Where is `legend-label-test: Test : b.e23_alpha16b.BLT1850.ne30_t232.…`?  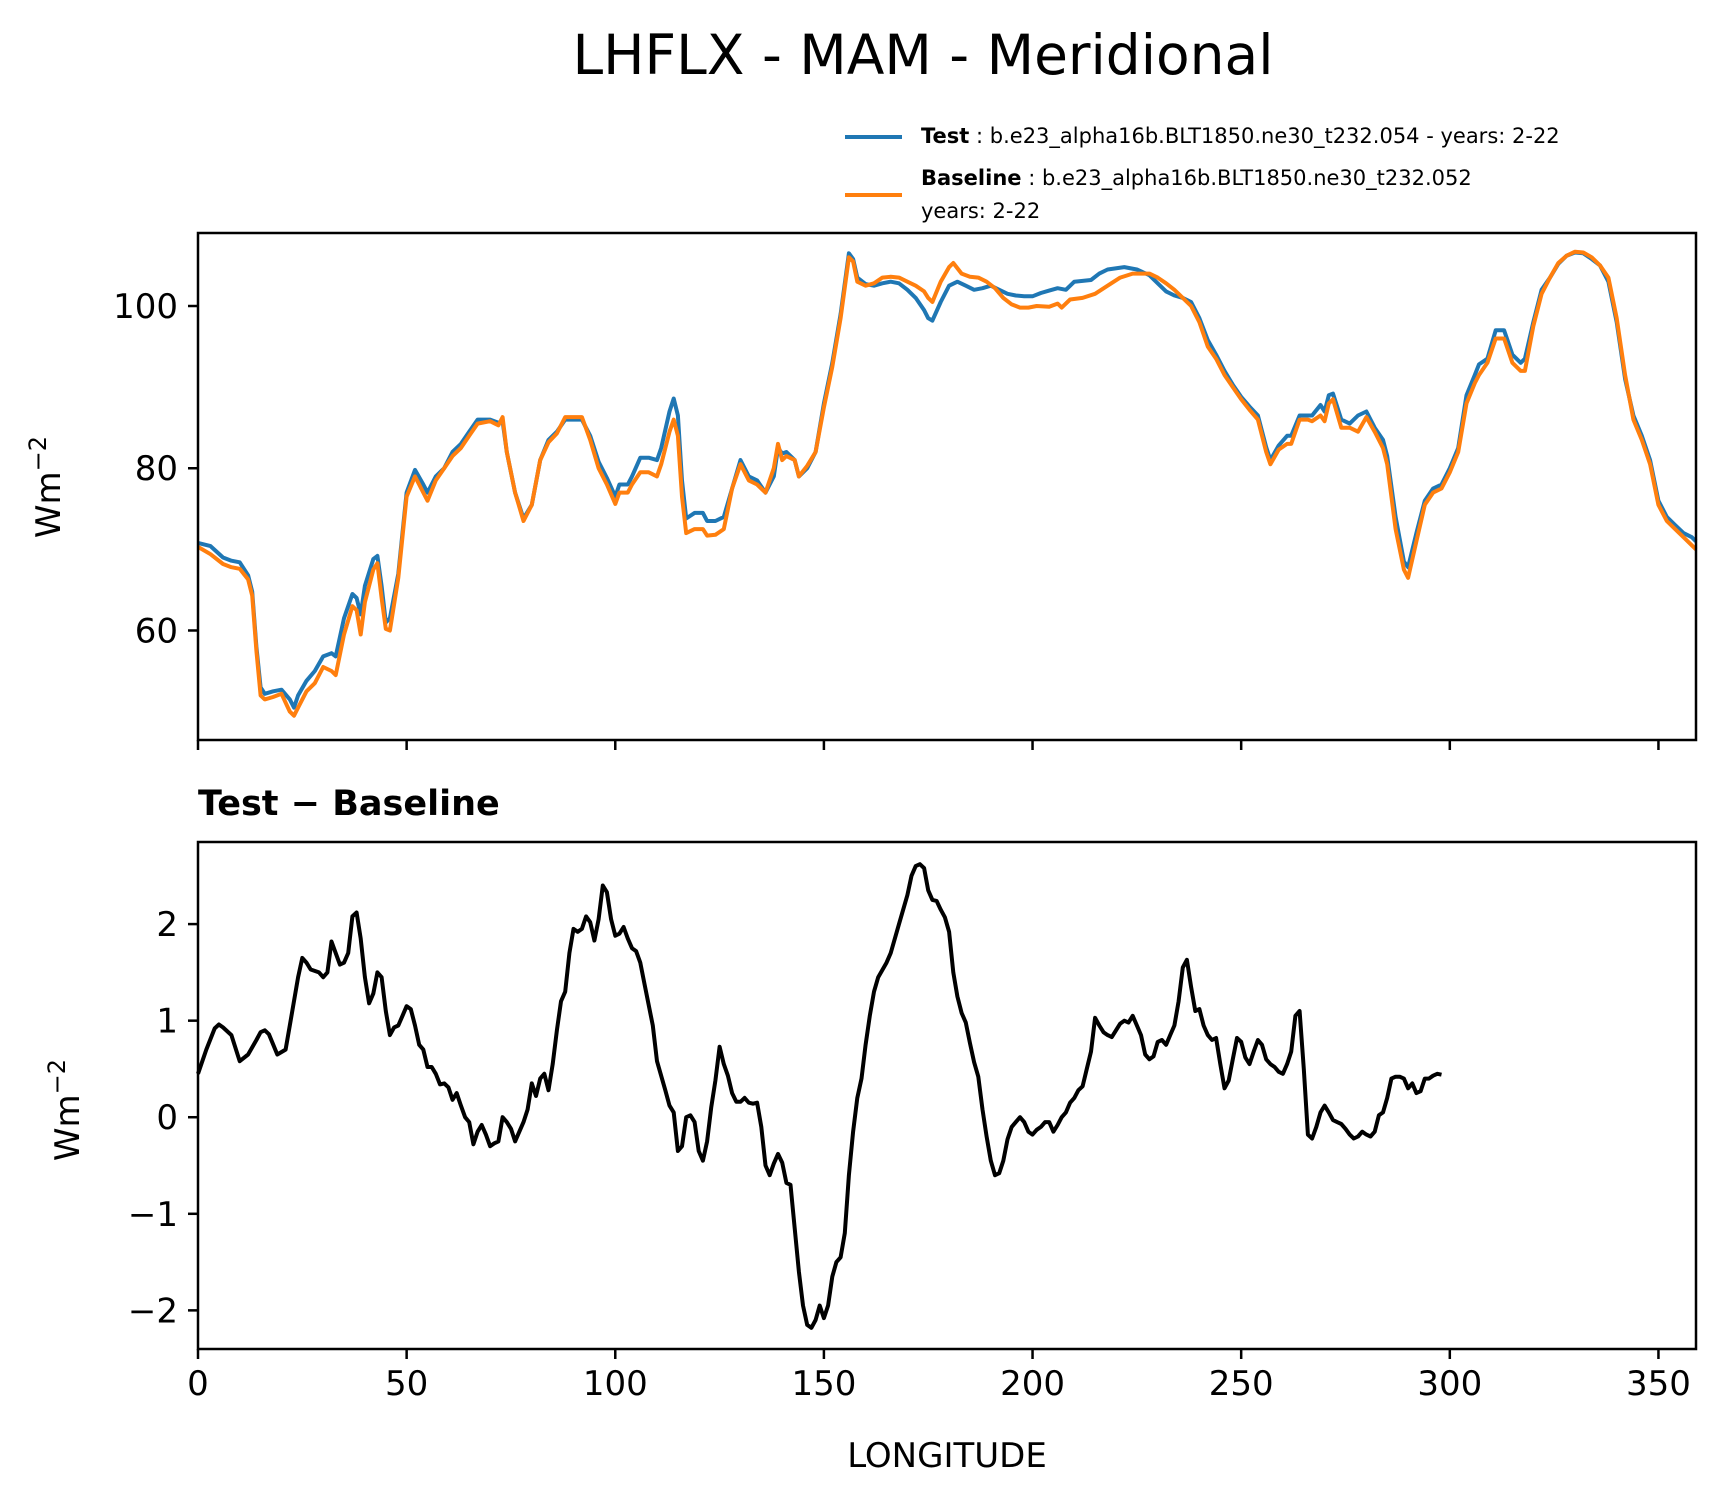 legend-label-test: Test : b.e23_alpha16b.BLT1850.ne30_t232.… is located at coordinates (1240, 136).